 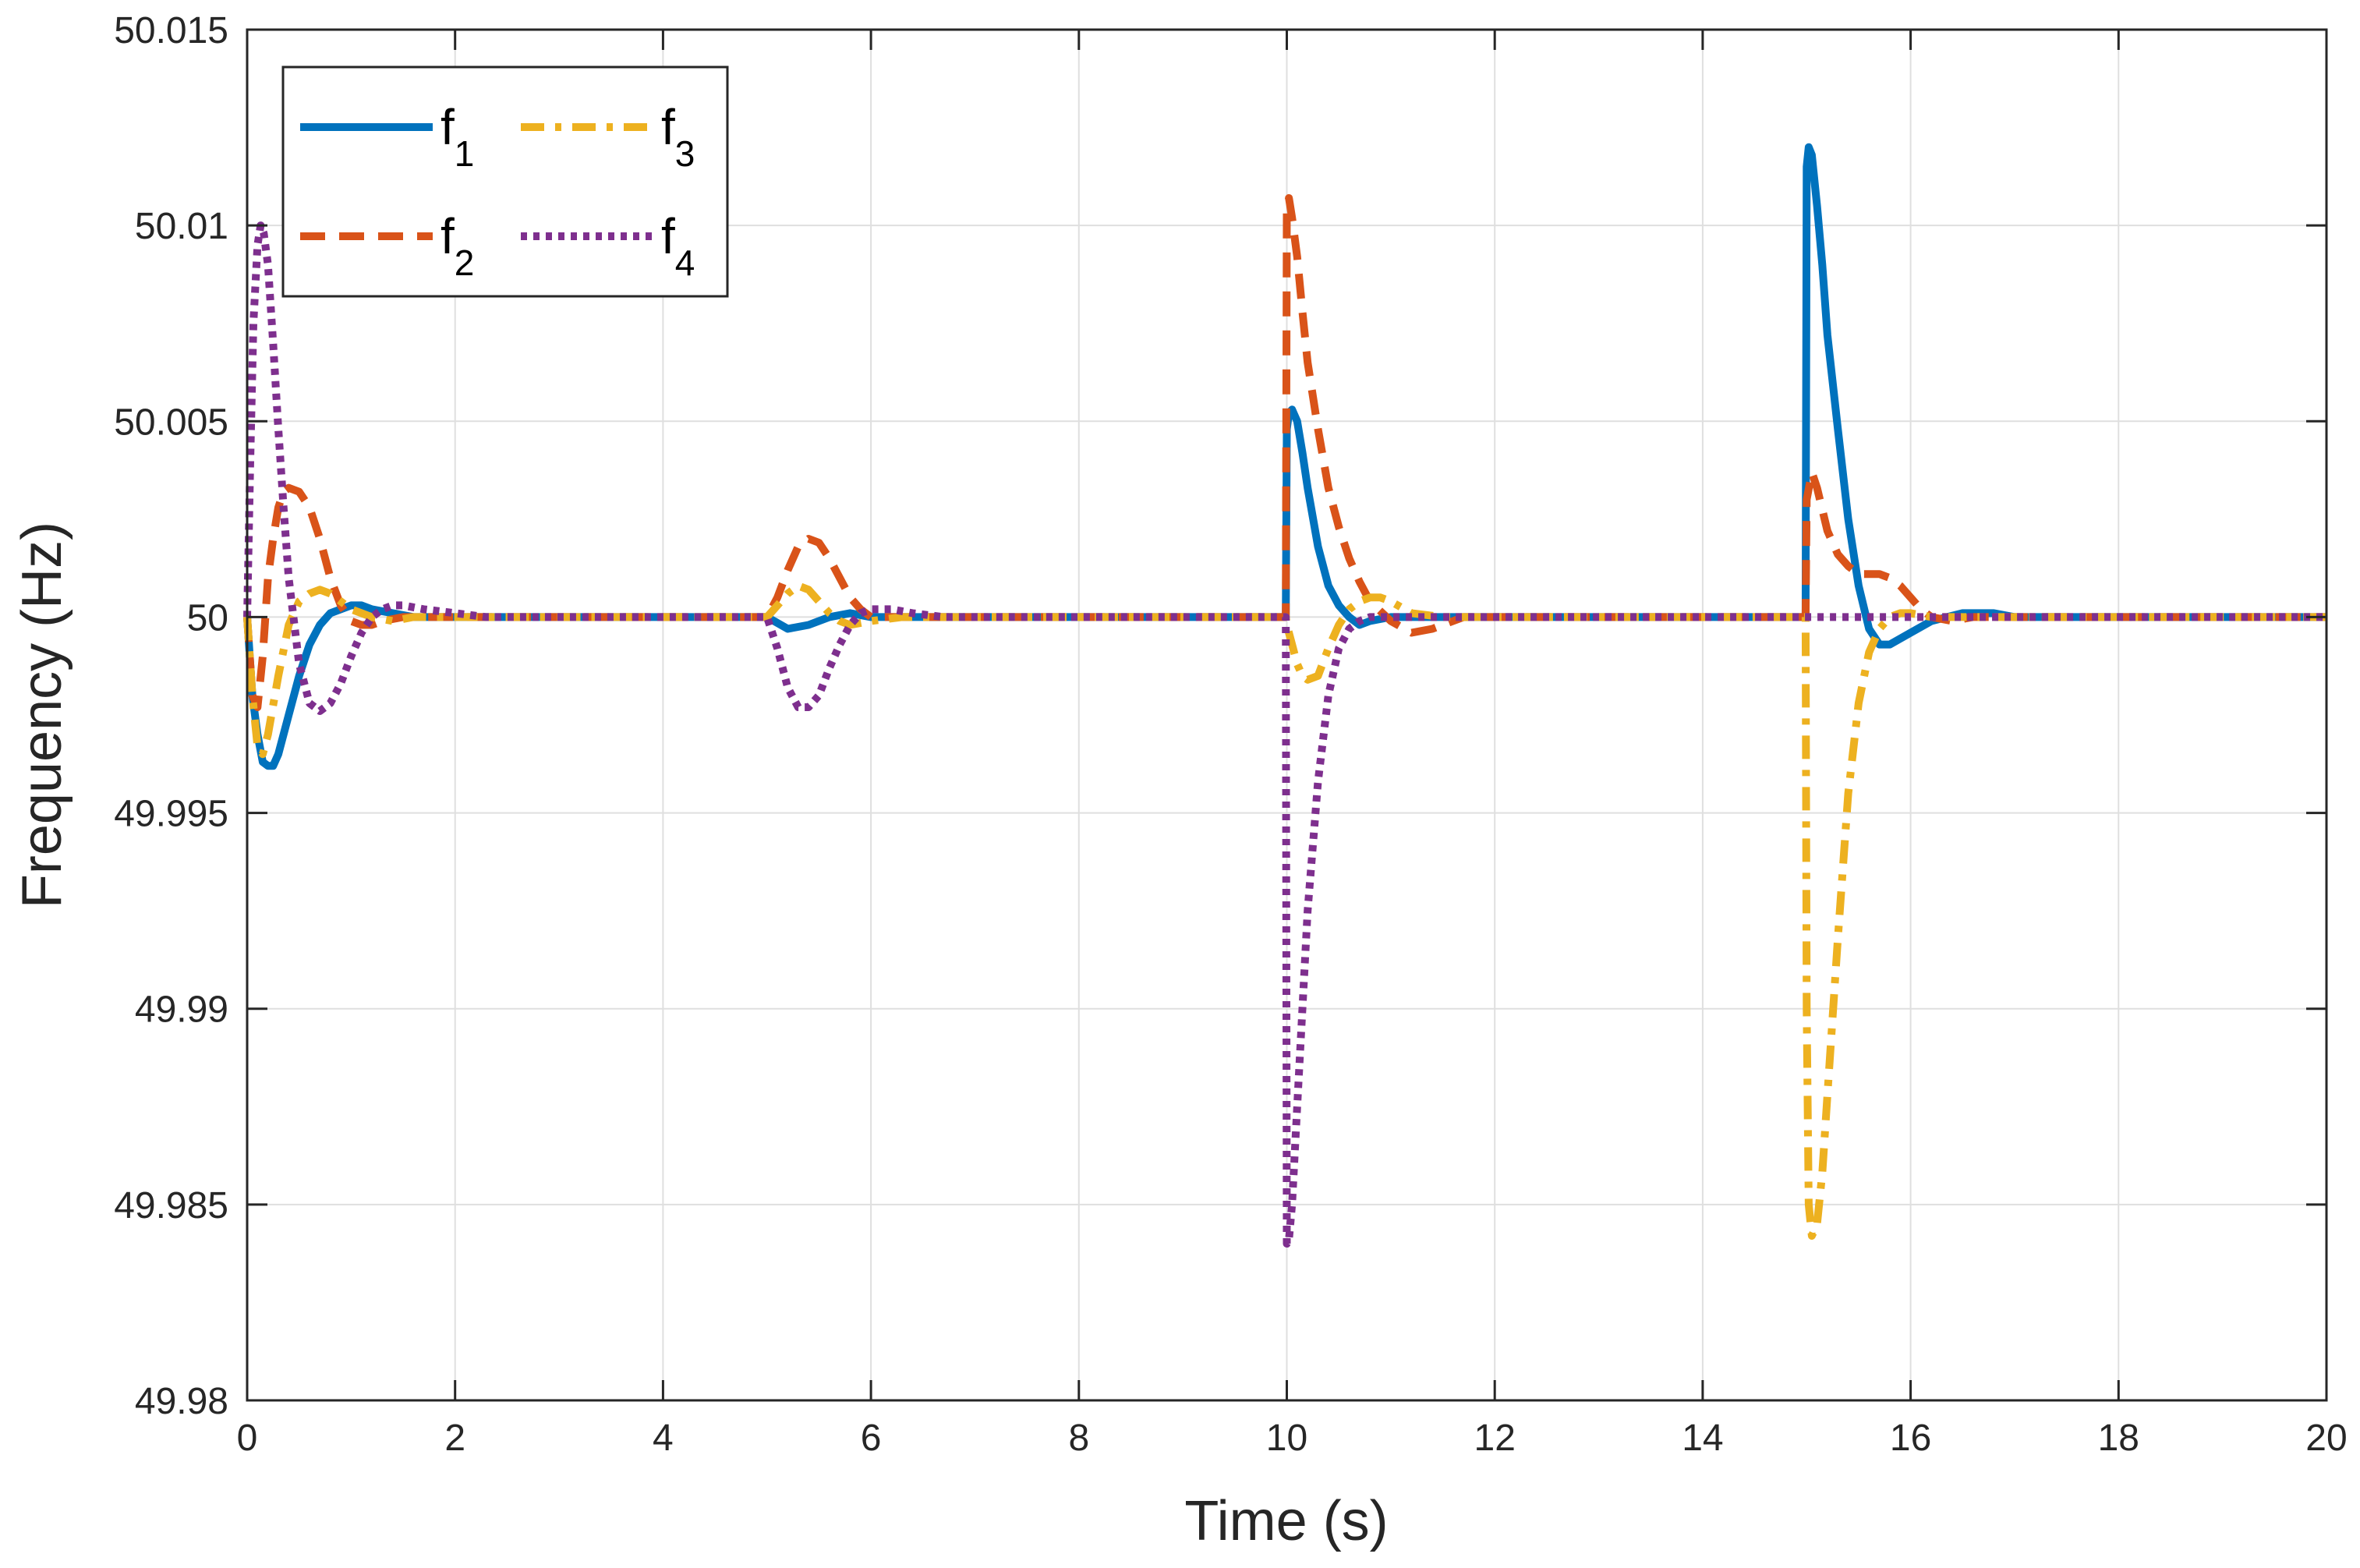 I want to click on x-tick-label: 18, so click(x=2118, y=1438).